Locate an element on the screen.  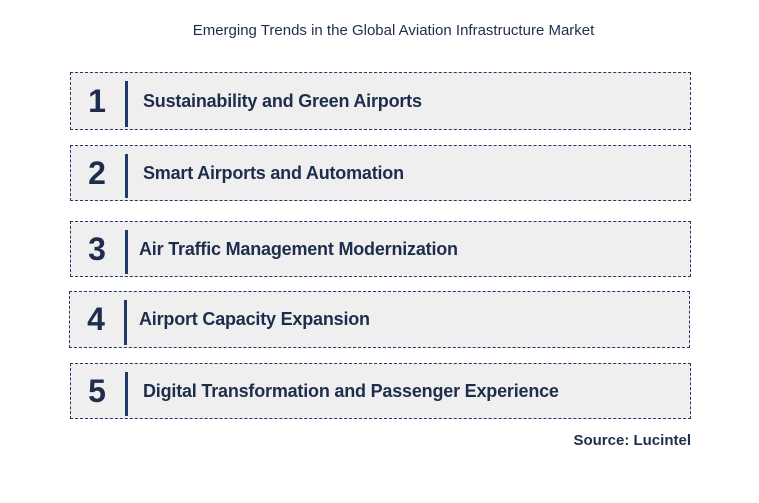
trend-number: 1 is located at coordinates (97, 100).